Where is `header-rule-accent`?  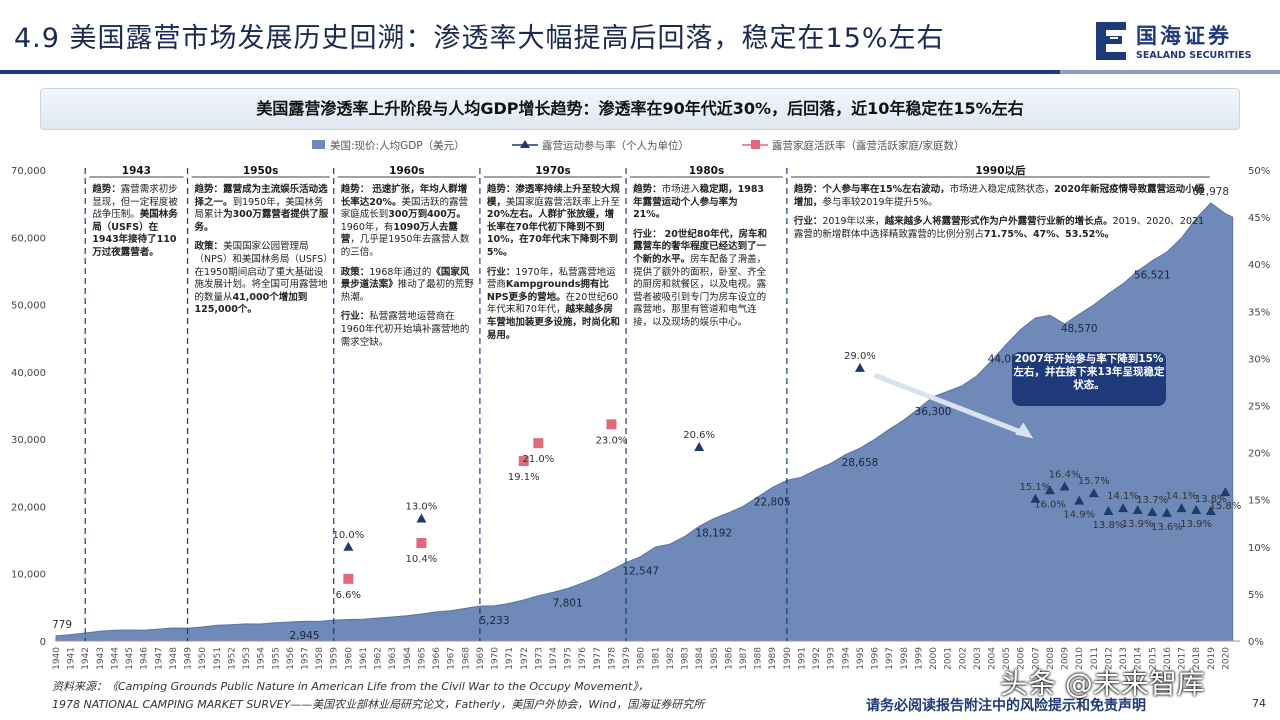 header-rule-accent is located at coordinates (1170, 72).